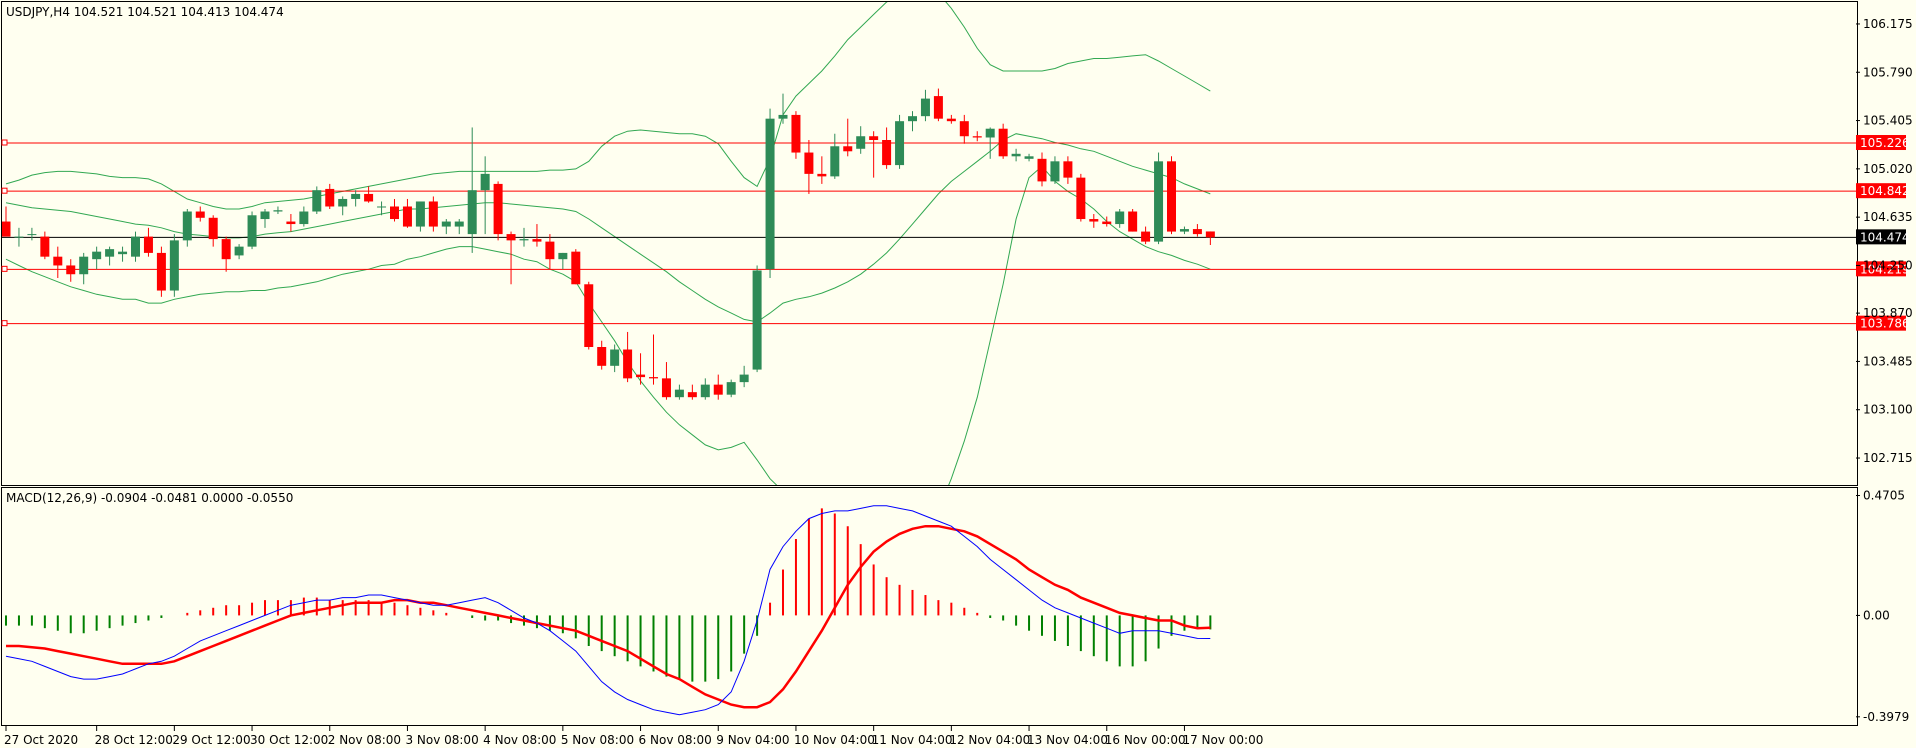 This screenshot has height=752, width=1916. Describe the element at coordinates (364, 740) in the screenshot. I see `time-tick-label: 2 Nov 08:00` at that location.